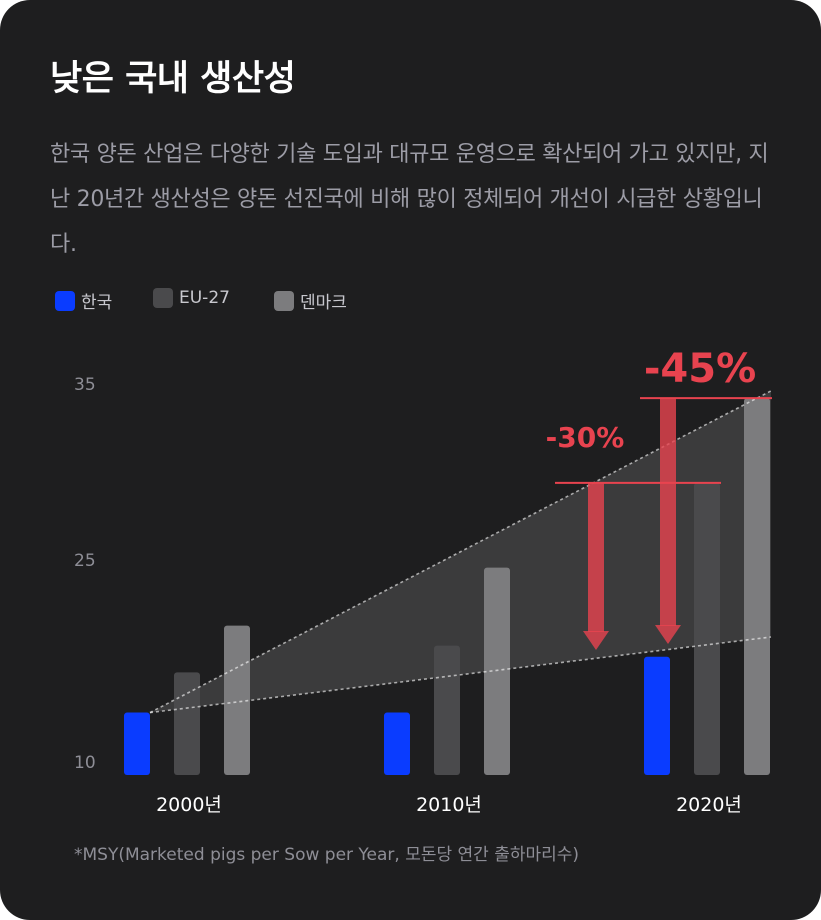 The height and width of the screenshot is (920, 821). I want to click on legend-item-denmark: 덴마크, so click(310, 300).